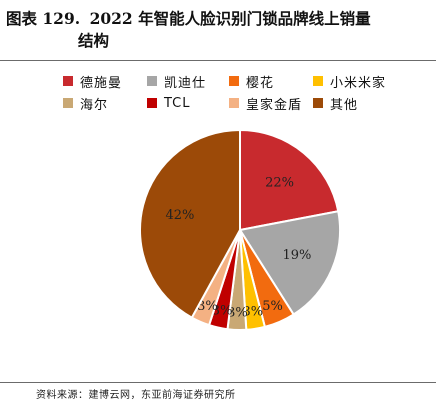  Describe the element at coordinates (272, 306) in the screenshot. I see `slice-value-label: 5%` at that location.